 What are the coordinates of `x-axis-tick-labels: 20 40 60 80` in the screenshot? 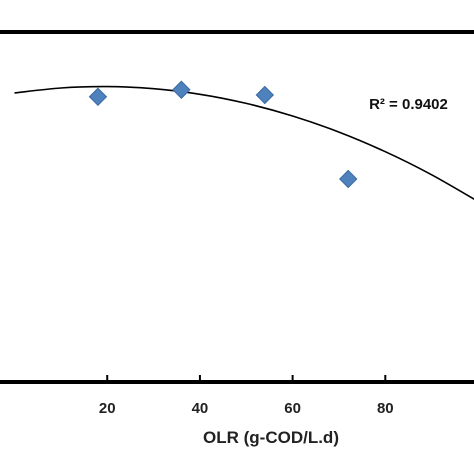 It's located at (246, 408).